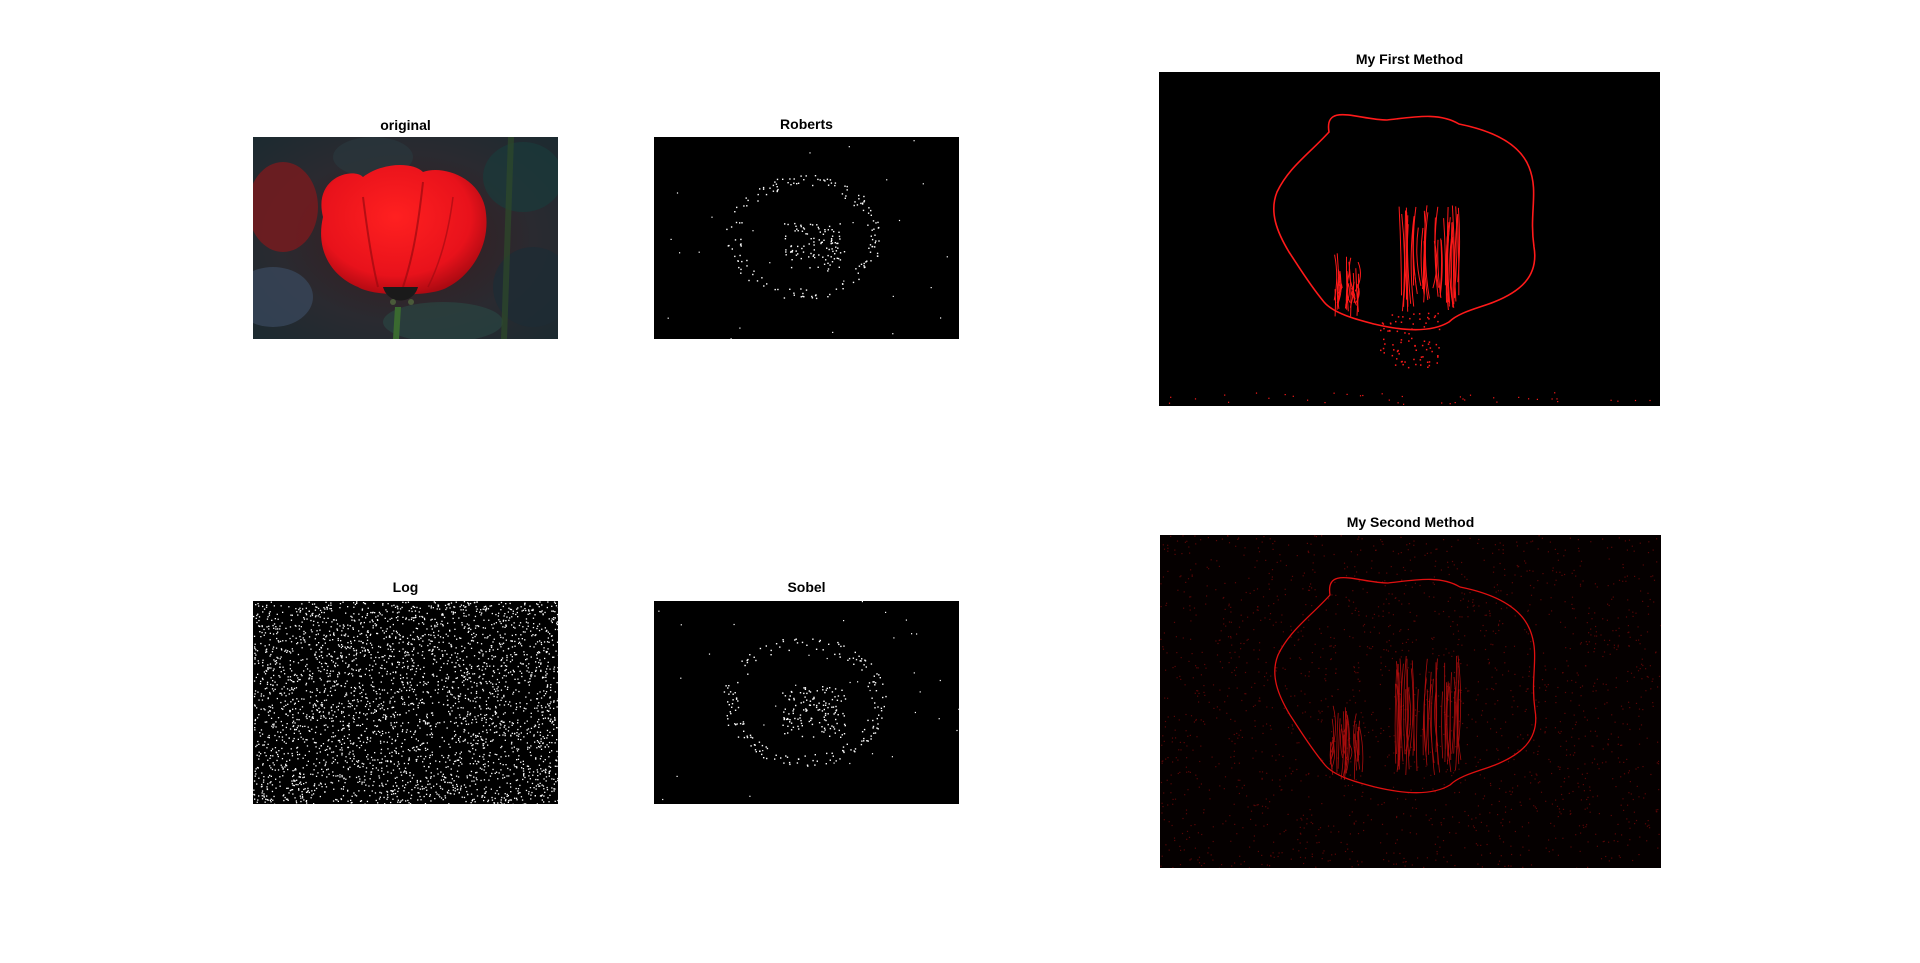 Image resolution: width=1920 pixels, height=963 pixels. I want to click on original-photo, so click(405, 238).